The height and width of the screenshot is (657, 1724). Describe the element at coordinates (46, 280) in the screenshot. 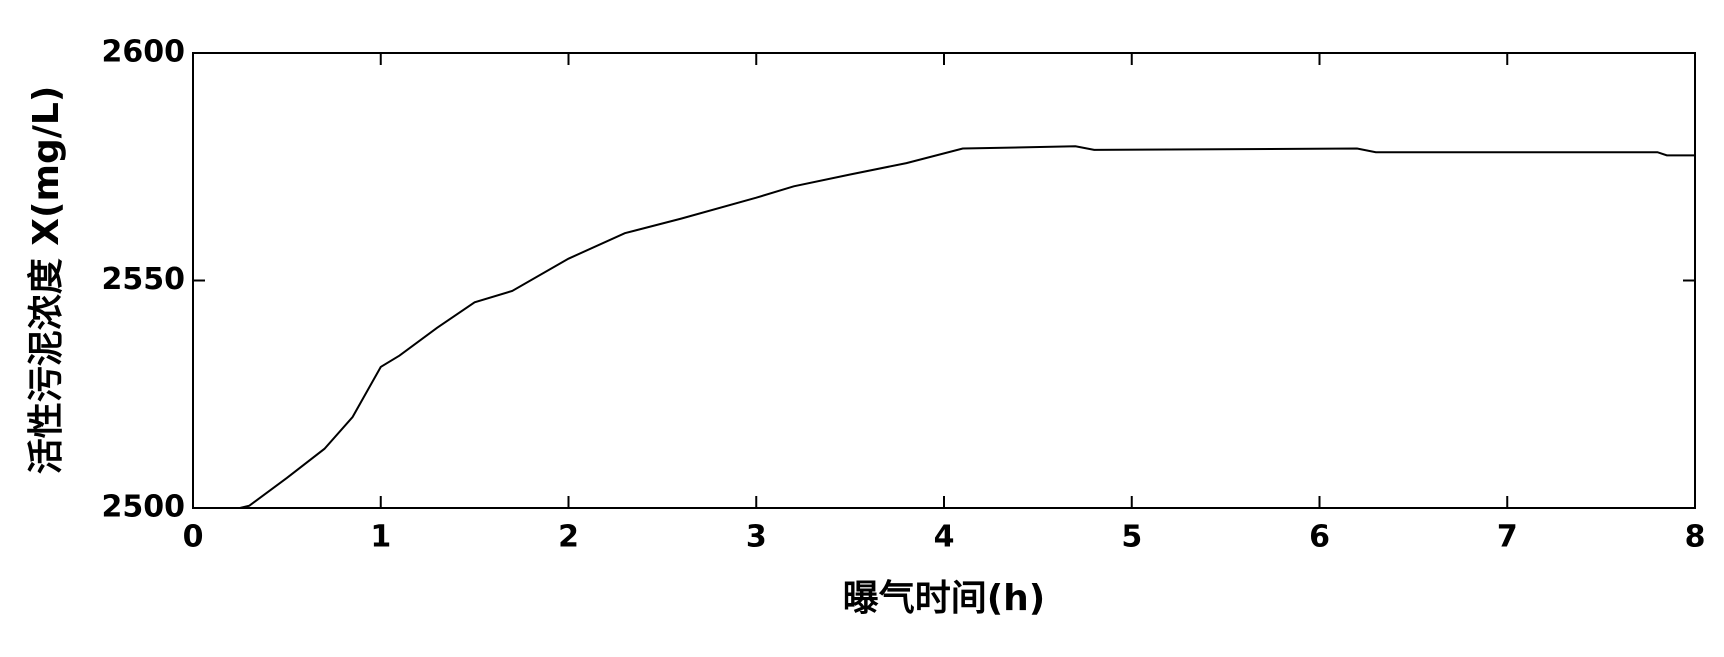

I see `y-axis-label: 活性污泥浓度 X(mg/L)` at that location.